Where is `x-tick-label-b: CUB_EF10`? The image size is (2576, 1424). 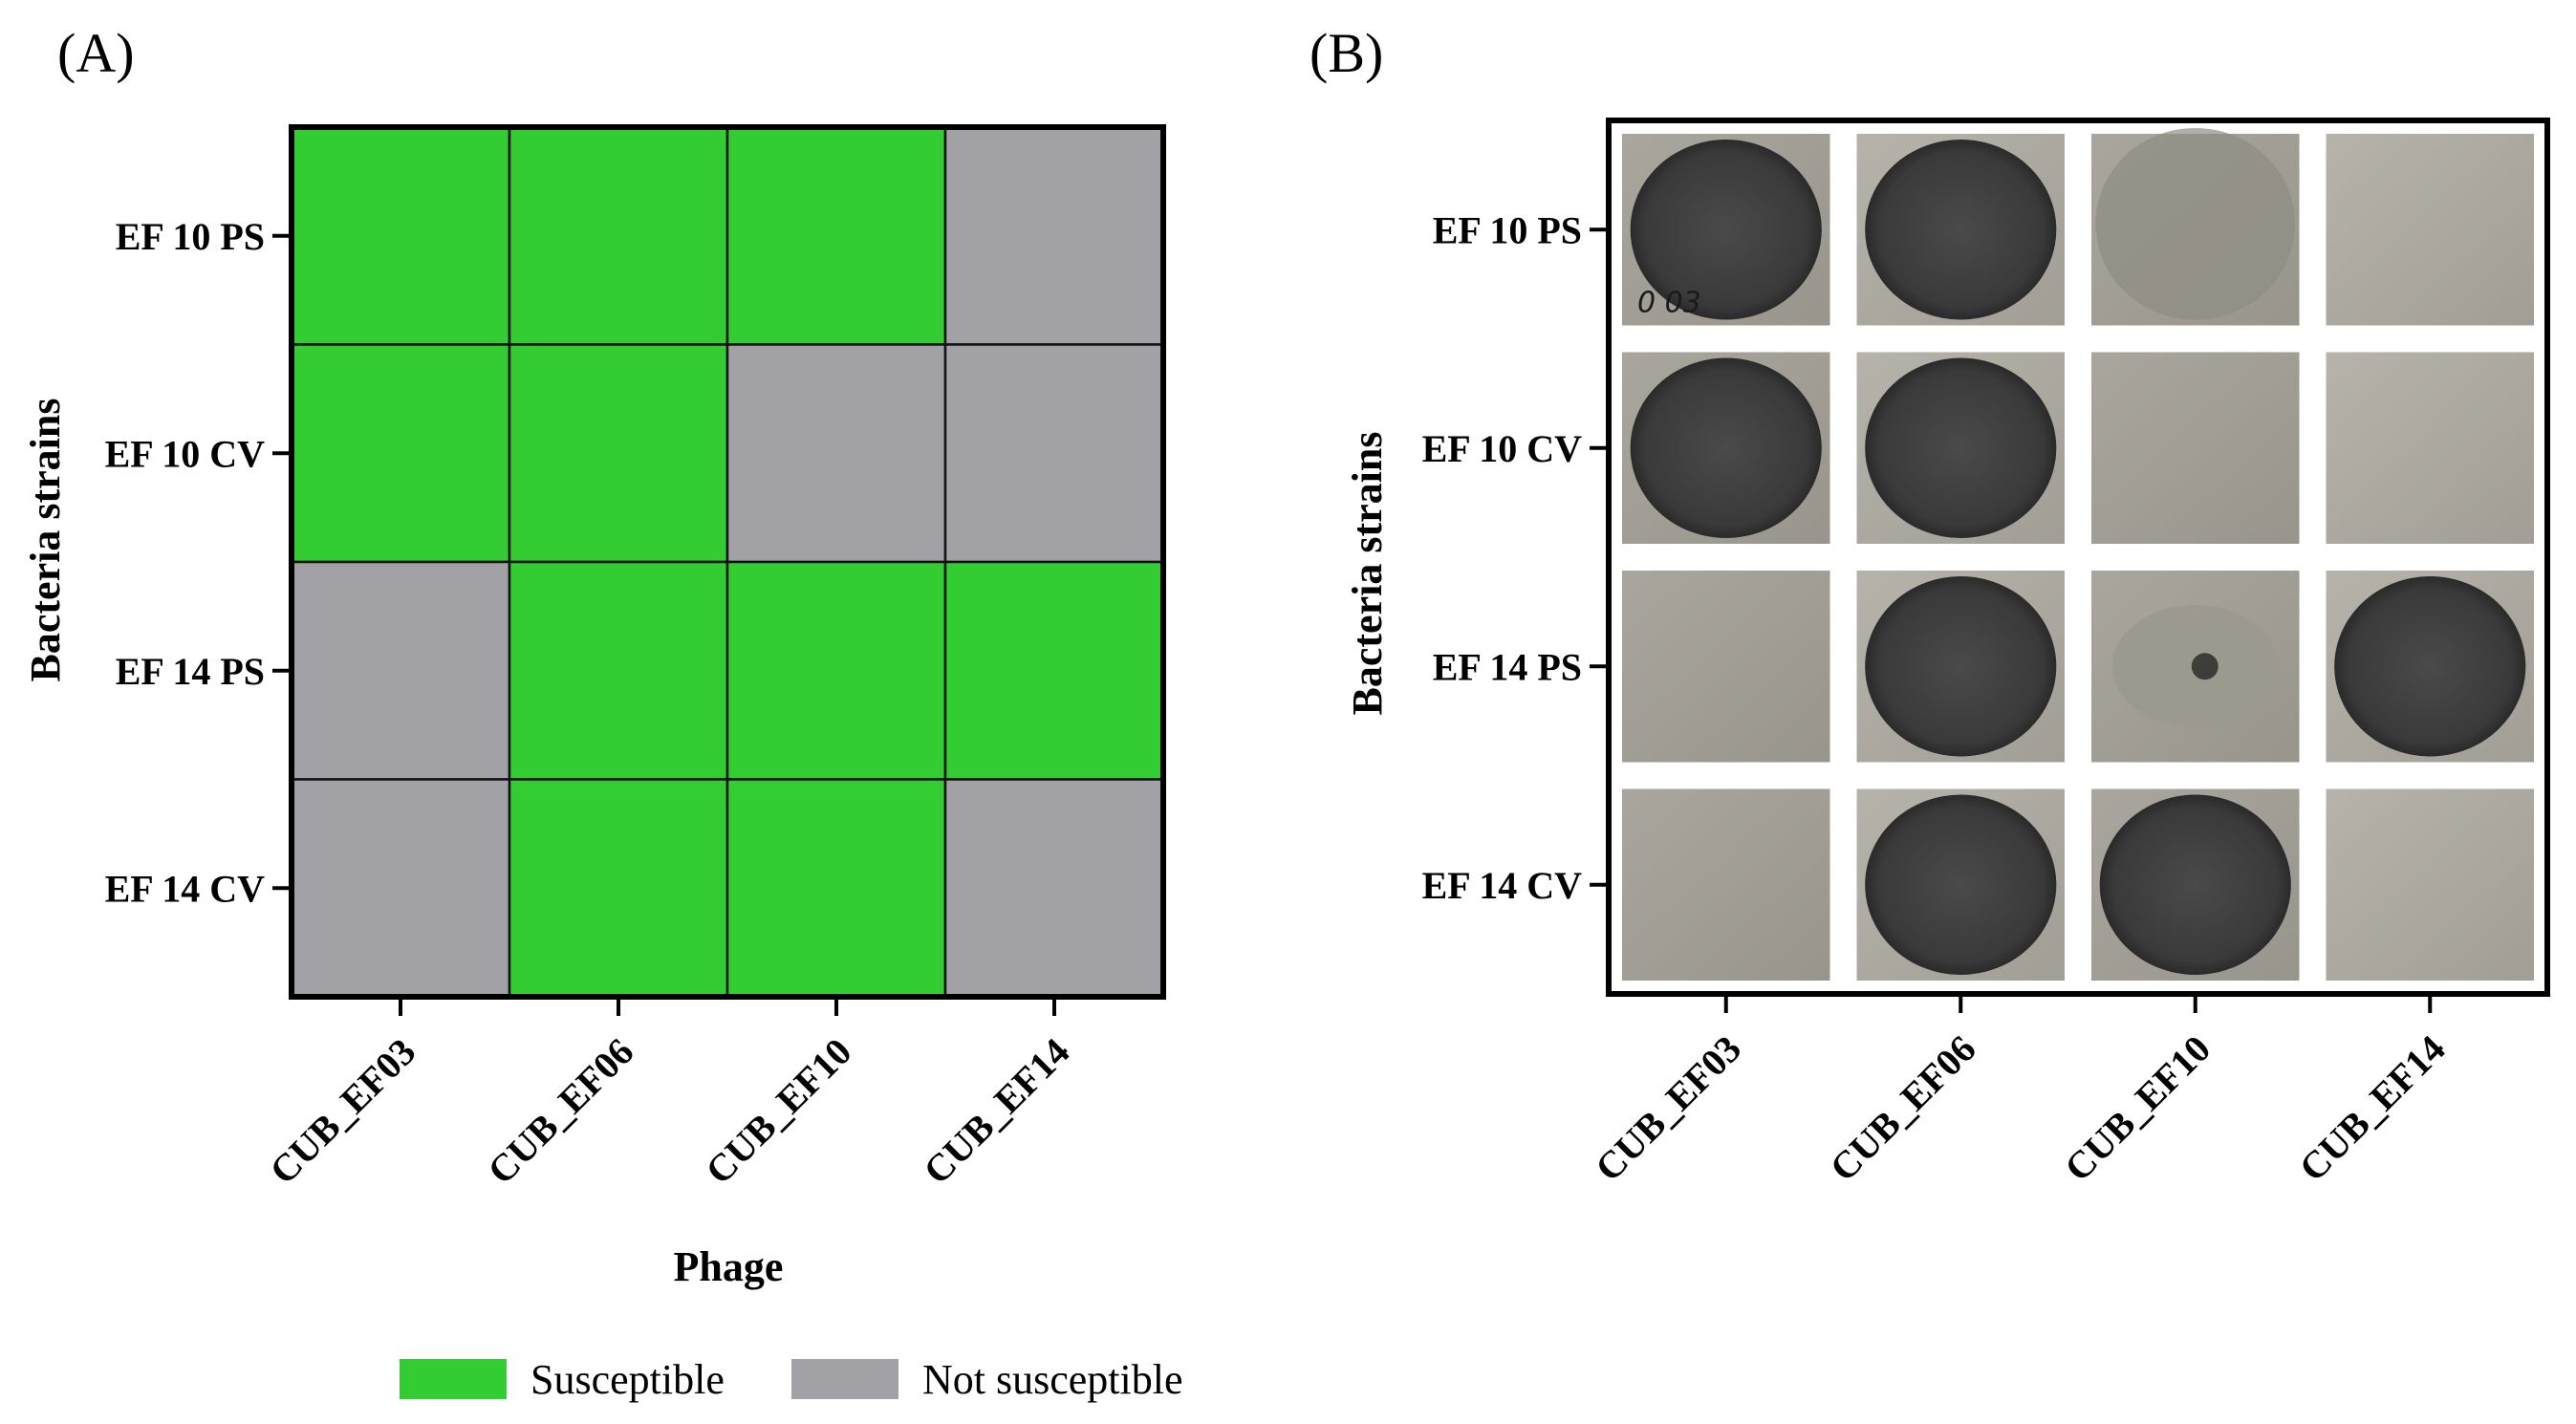 x-tick-label-b: CUB_EF10 is located at coordinates (2137, 1108).